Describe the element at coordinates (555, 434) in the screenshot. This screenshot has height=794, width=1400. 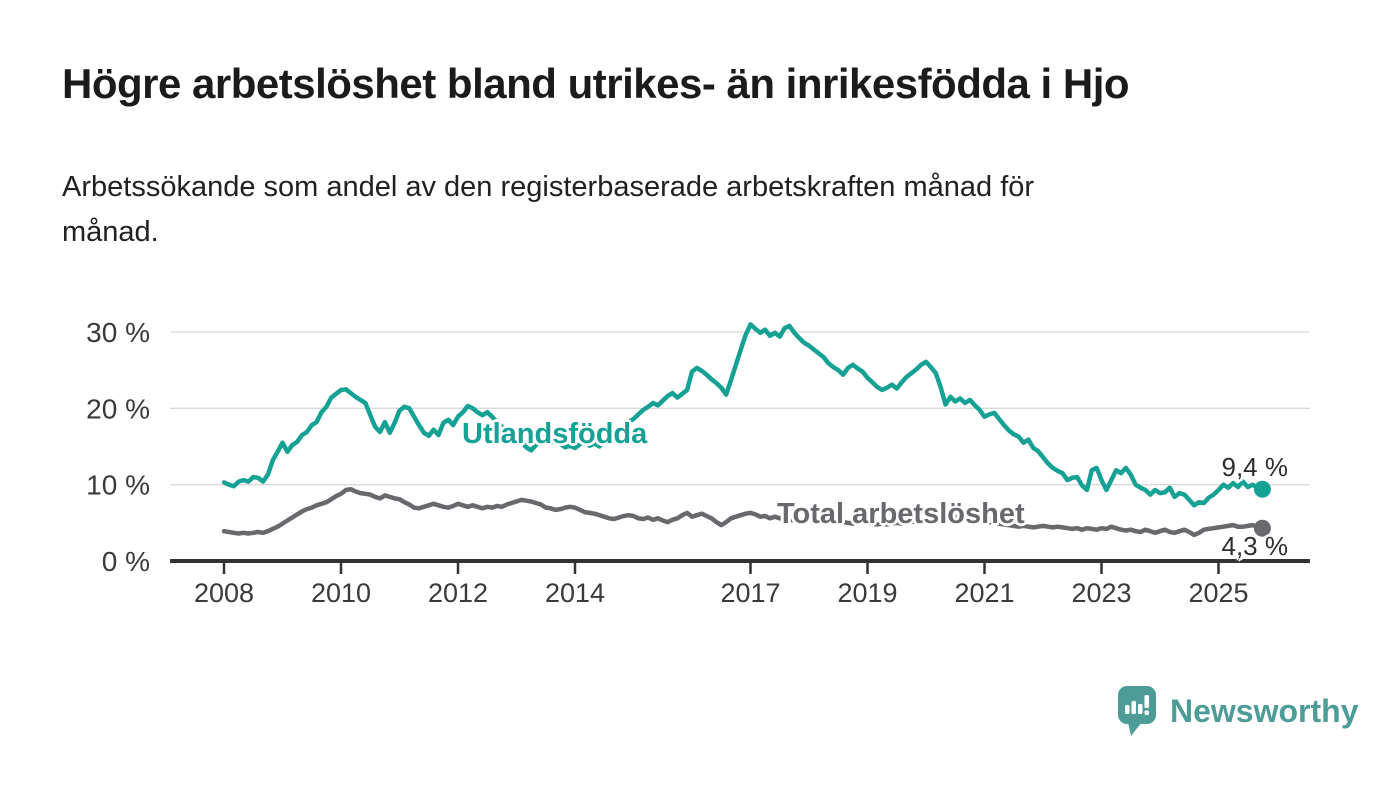
I see `series-label-utlandsfodda: Utlandsfödda` at that location.